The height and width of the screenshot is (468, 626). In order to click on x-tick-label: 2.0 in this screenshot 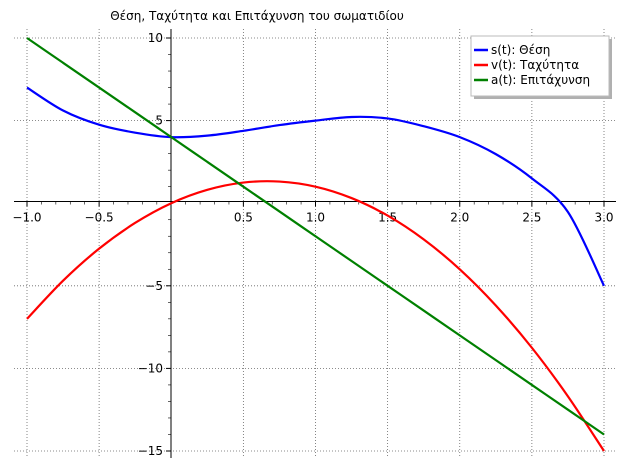, I will do `click(459, 218)`.